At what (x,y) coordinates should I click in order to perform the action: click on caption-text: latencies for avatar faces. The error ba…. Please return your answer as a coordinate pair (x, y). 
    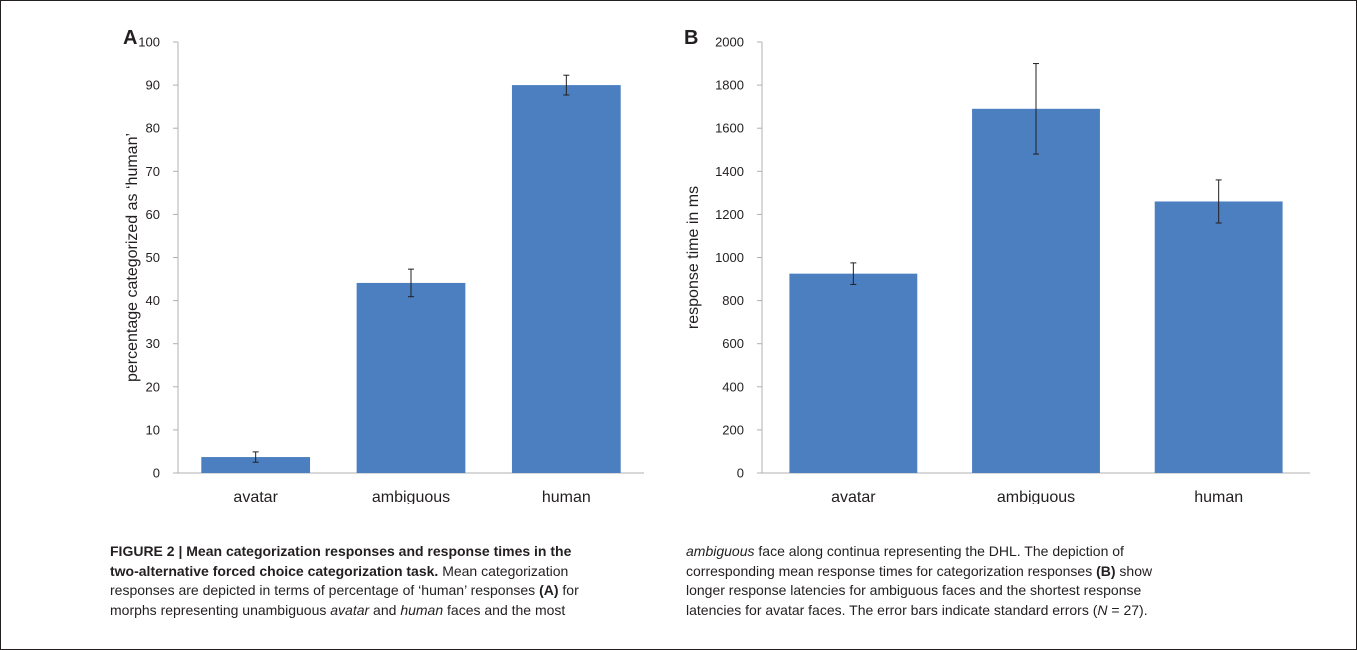
    Looking at the image, I should click on (892, 609).